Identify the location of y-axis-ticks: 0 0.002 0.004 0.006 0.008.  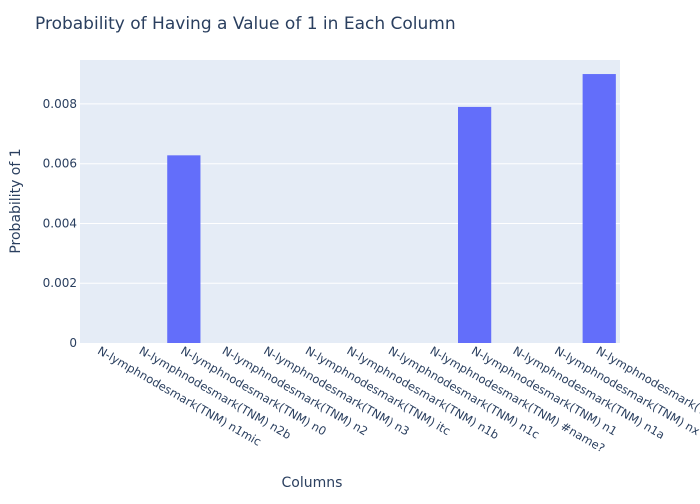
(60, 223).